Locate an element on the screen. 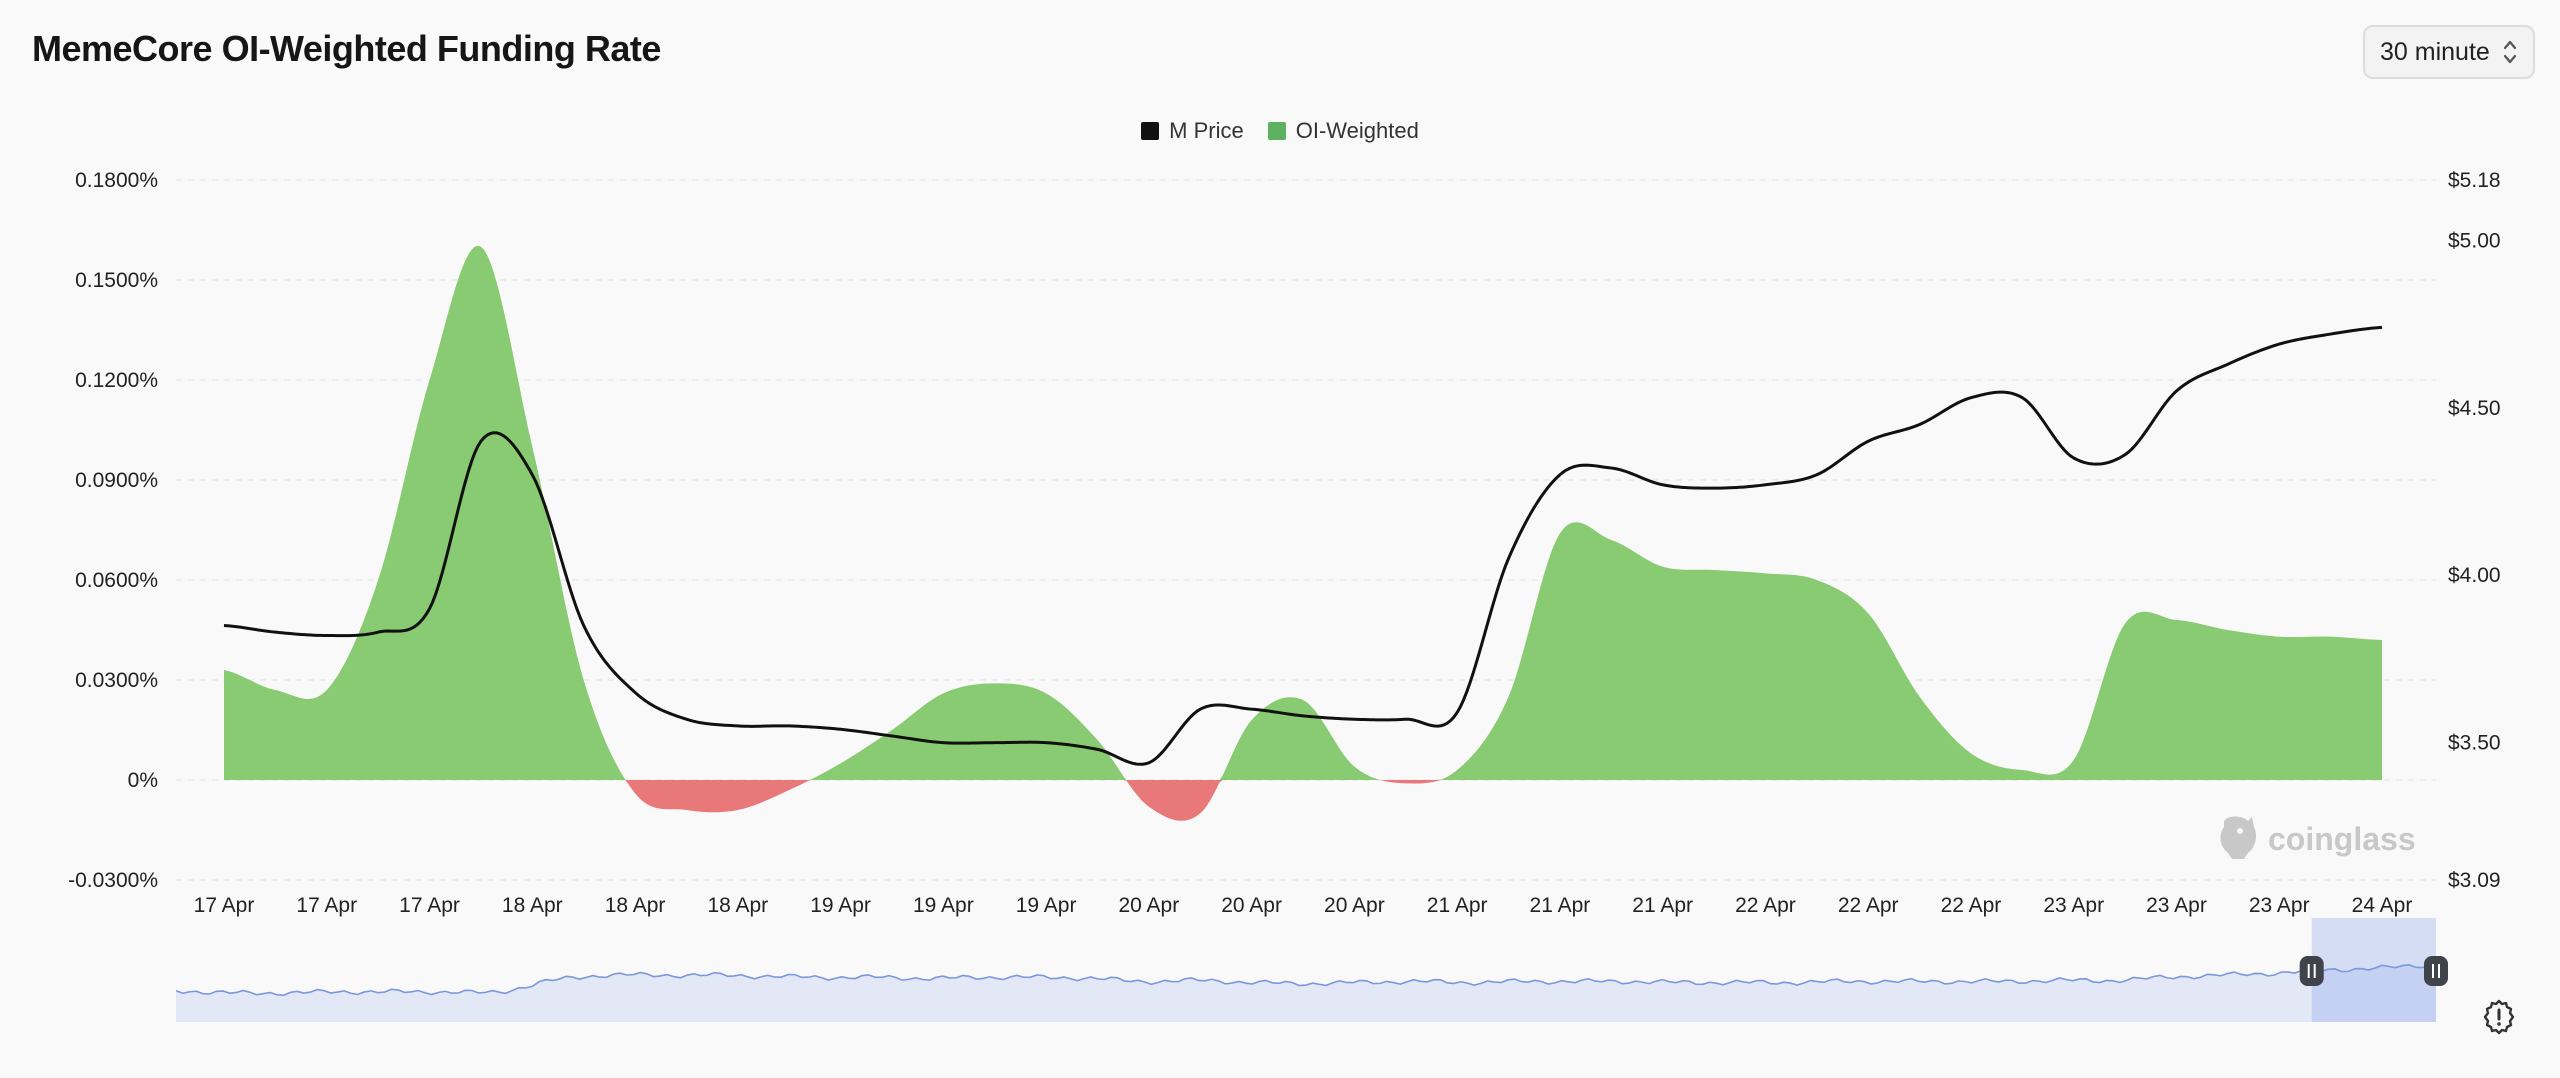 The image size is (2560, 1078). page-title: MemeCore OI-Weighted Funding Rate is located at coordinates (346, 48).